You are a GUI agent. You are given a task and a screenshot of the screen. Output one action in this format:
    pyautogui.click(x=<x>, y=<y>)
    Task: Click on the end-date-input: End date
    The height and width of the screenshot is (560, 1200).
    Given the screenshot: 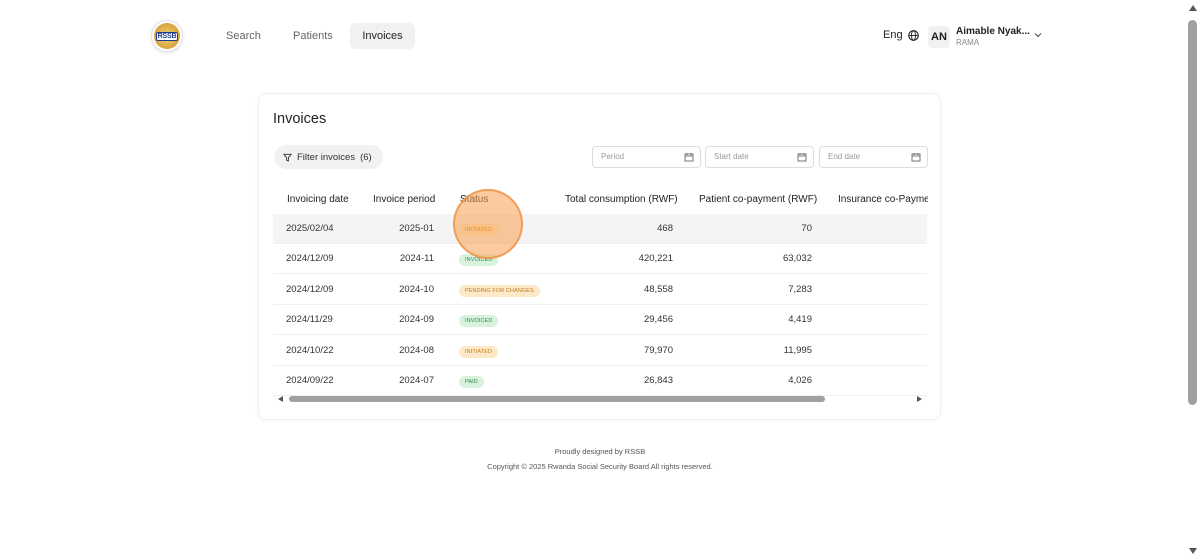 What is the action you would take?
    pyautogui.click(x=873, y=157)
    